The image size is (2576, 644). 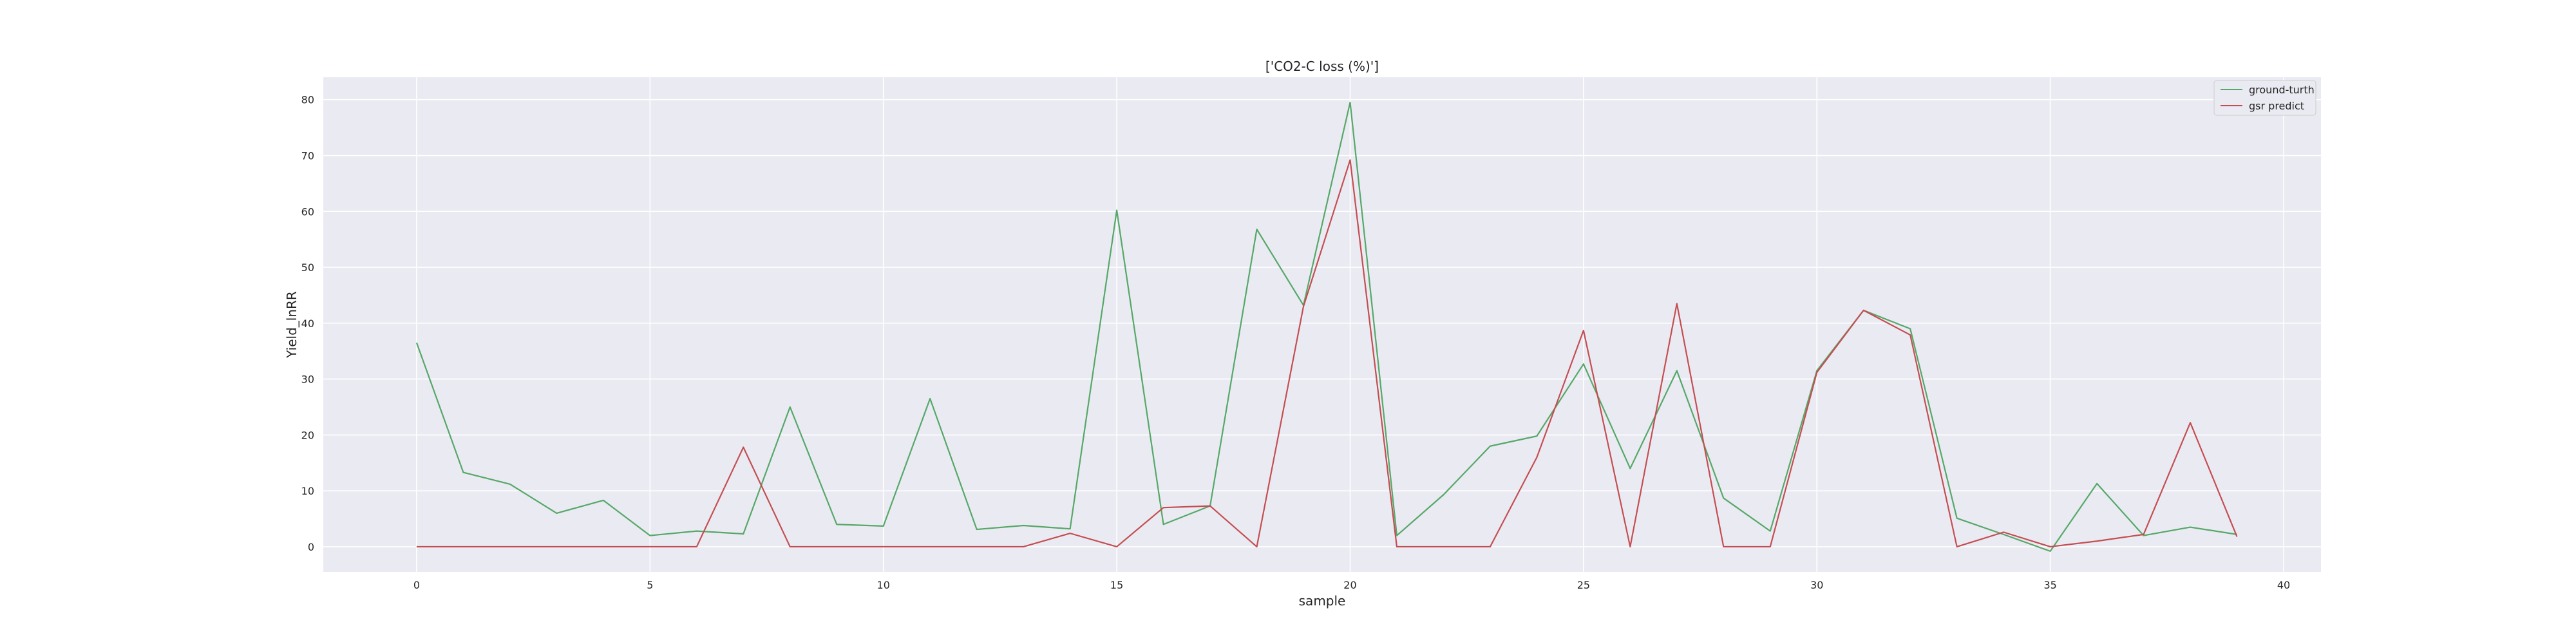 What do you see at coordinates (311, 547) in the screenshot?
I see `y-tick-label: 0` at bounding box center [311, 547].